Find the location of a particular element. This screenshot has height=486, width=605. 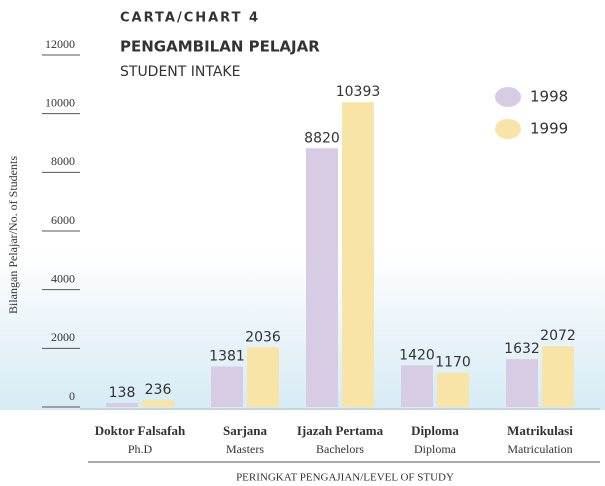

value-label: 2036 is located at coordinates (263, 337).